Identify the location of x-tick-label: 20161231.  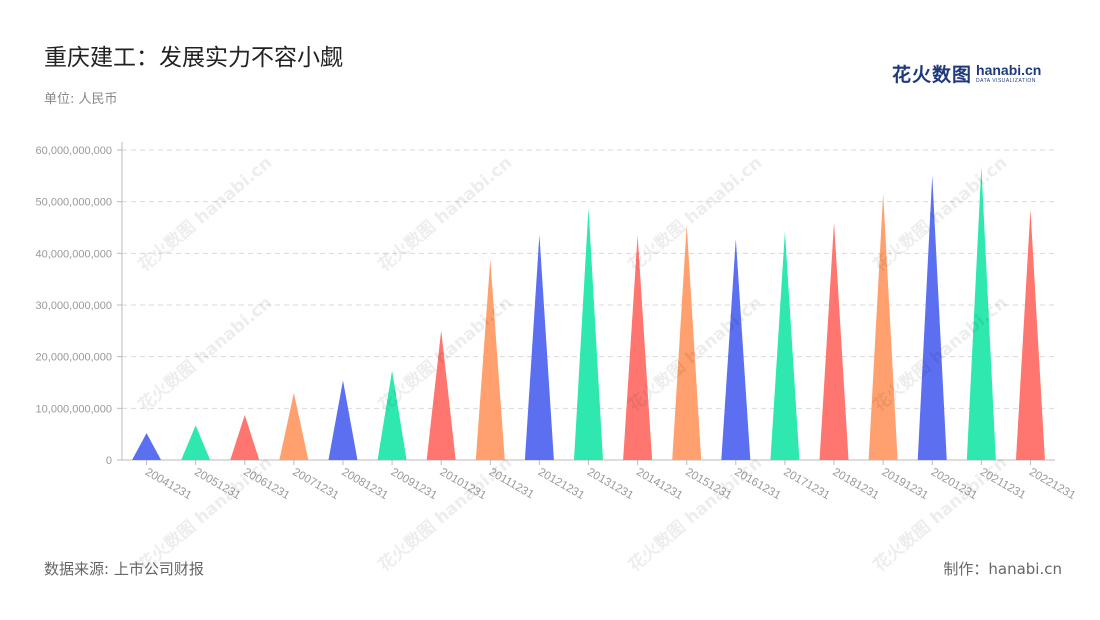
(757, 484).